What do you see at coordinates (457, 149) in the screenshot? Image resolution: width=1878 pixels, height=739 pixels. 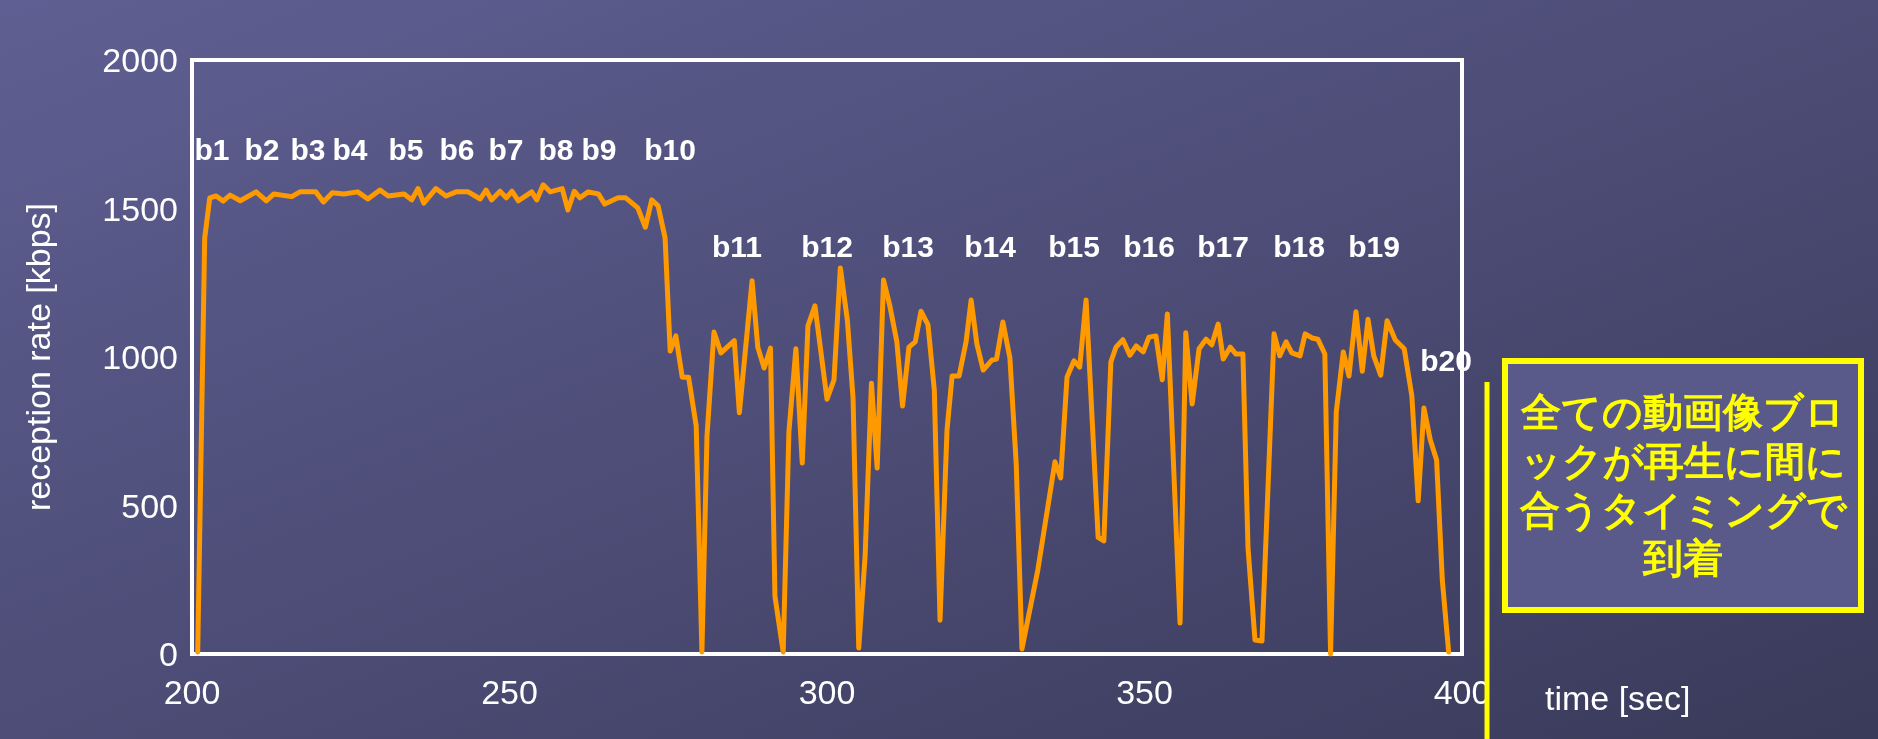 I see `annotation: b6` at bounding box center [457, 149].